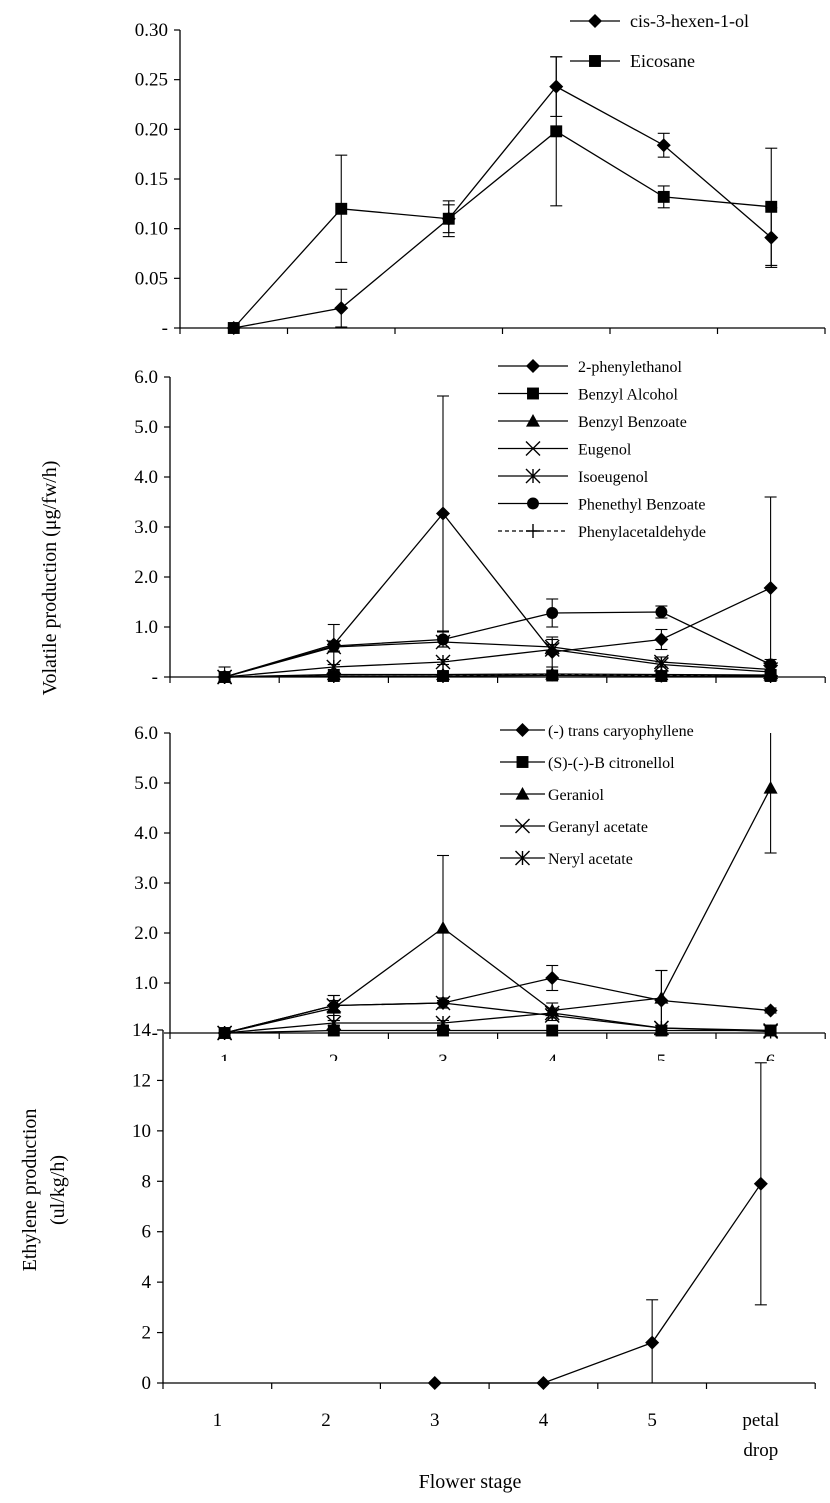 The image size is (830, 1503). I want to click on legend-item: Isoeugenol, so click(573, 477).